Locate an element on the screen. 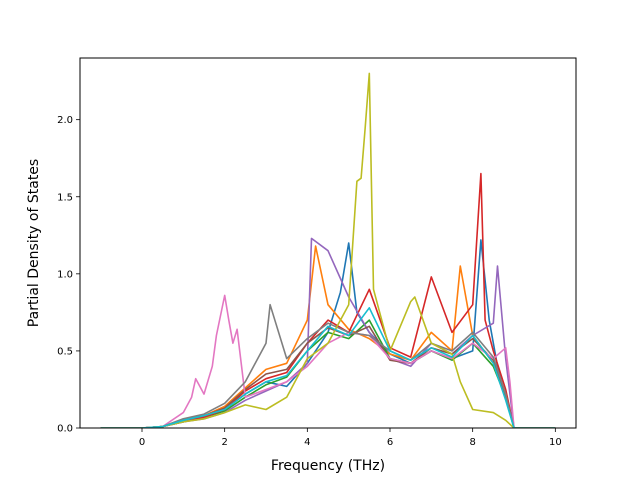  x-tick-label: 0 is located at coordinates (142, 442).